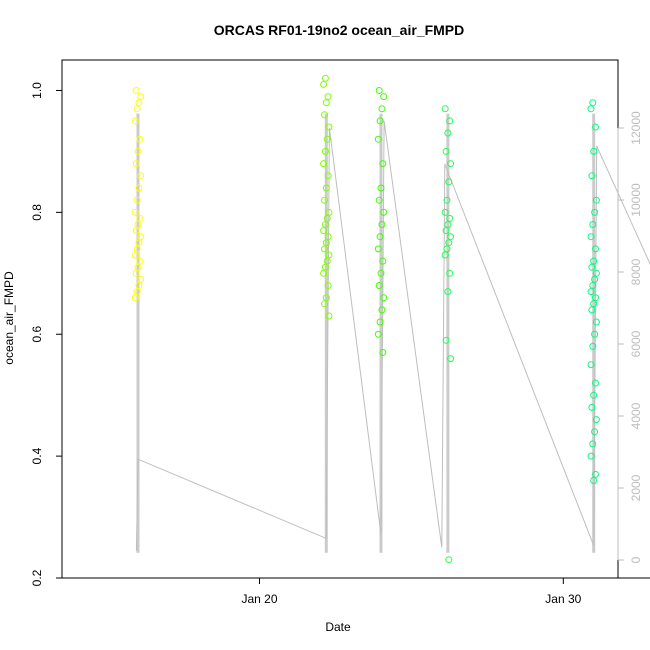 The image size is (650, 650). I want to click on y-tick-label: 0.4, so click(37, 455).